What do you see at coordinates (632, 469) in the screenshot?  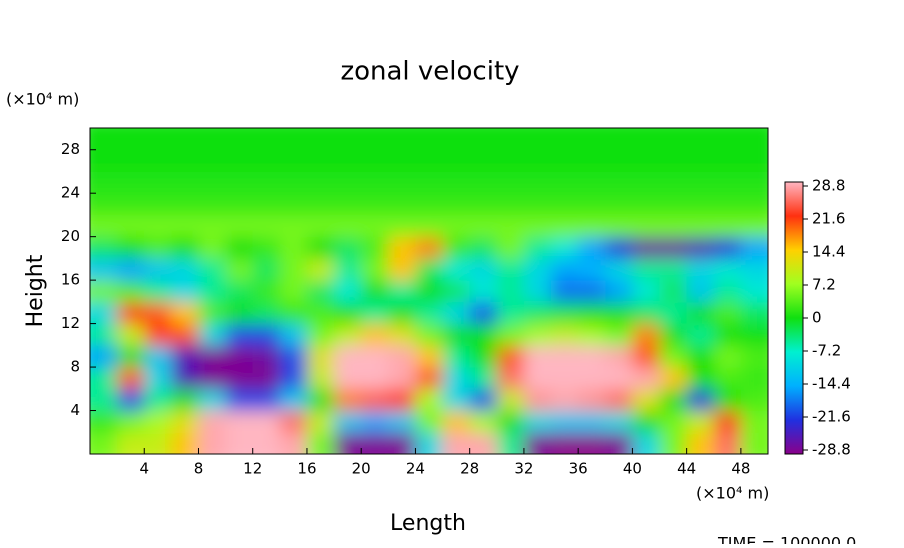 I see `x-tick-label: 40` at bounding box center [632, 469].